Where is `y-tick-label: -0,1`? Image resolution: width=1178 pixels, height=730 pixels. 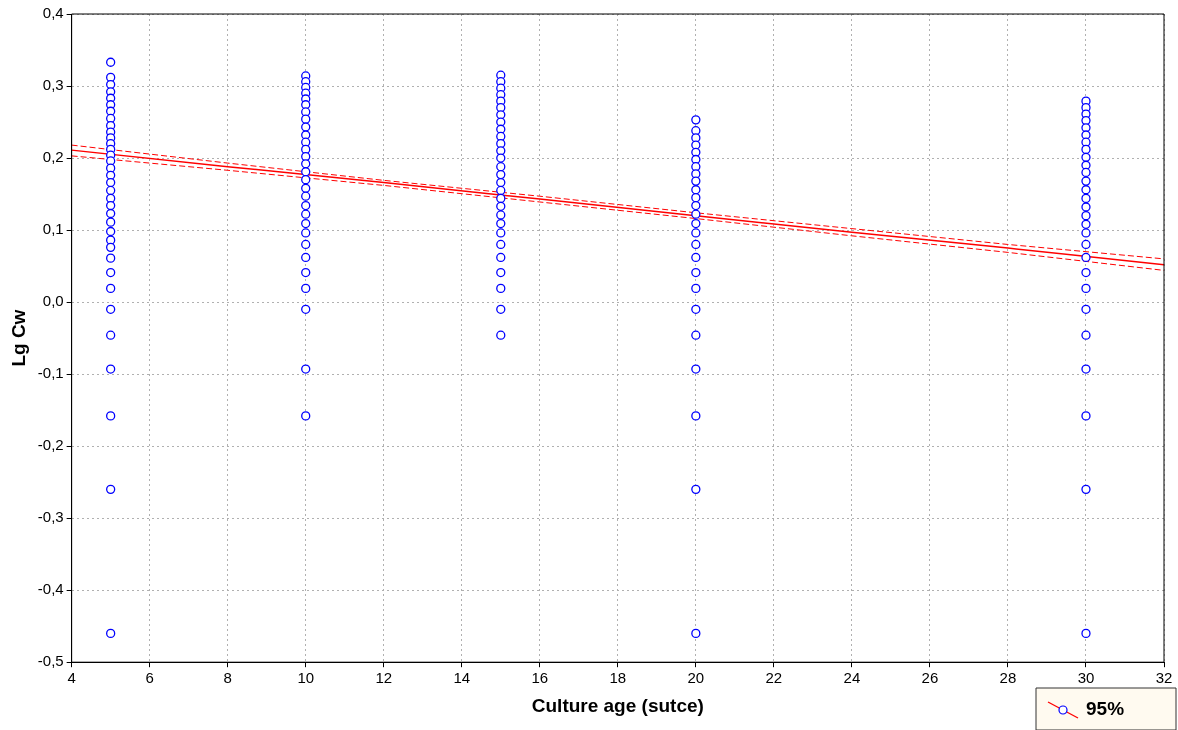 y-tick-label: -0,1 is located at coordinates (50, 373).